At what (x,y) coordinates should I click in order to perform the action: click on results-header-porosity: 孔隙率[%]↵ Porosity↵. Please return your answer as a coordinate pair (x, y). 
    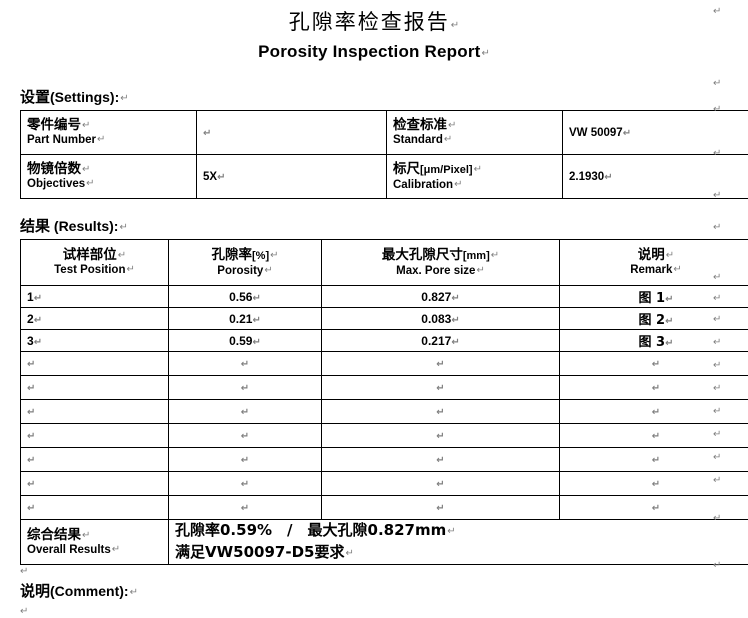
    Looking at the image, I should click on (245, 263).